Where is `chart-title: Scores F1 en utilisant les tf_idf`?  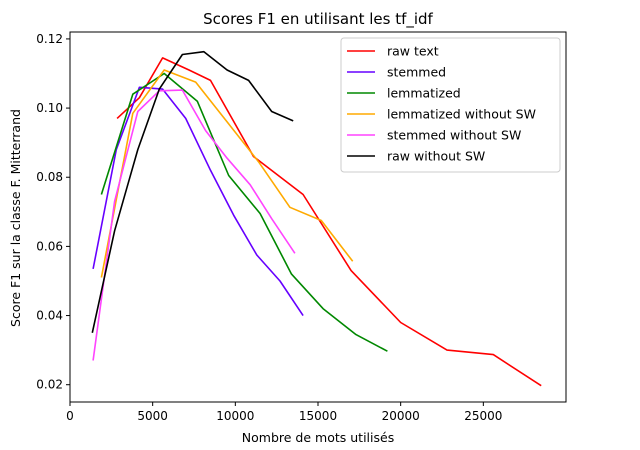 chart-title: Scores F1 en utilisant les tf_idf is located at coordinates (318, 19).